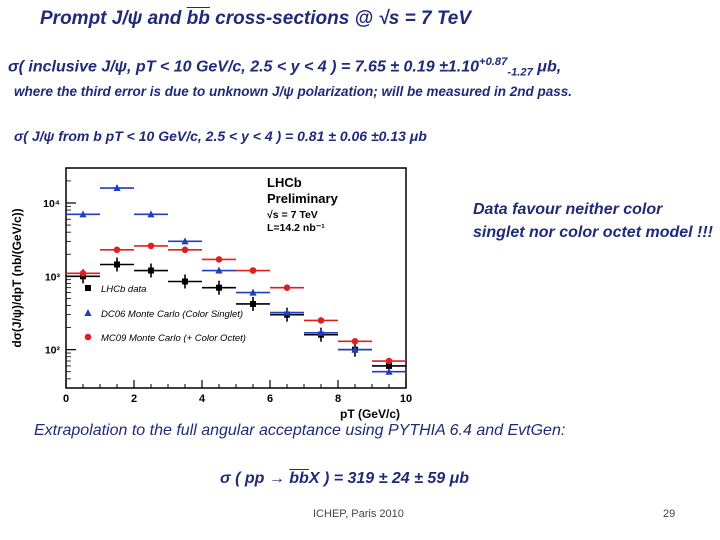 This screenshot has height=540, width=720. I want to click on footer-text: ICHEP, Paris 2010, so click(358, 514).